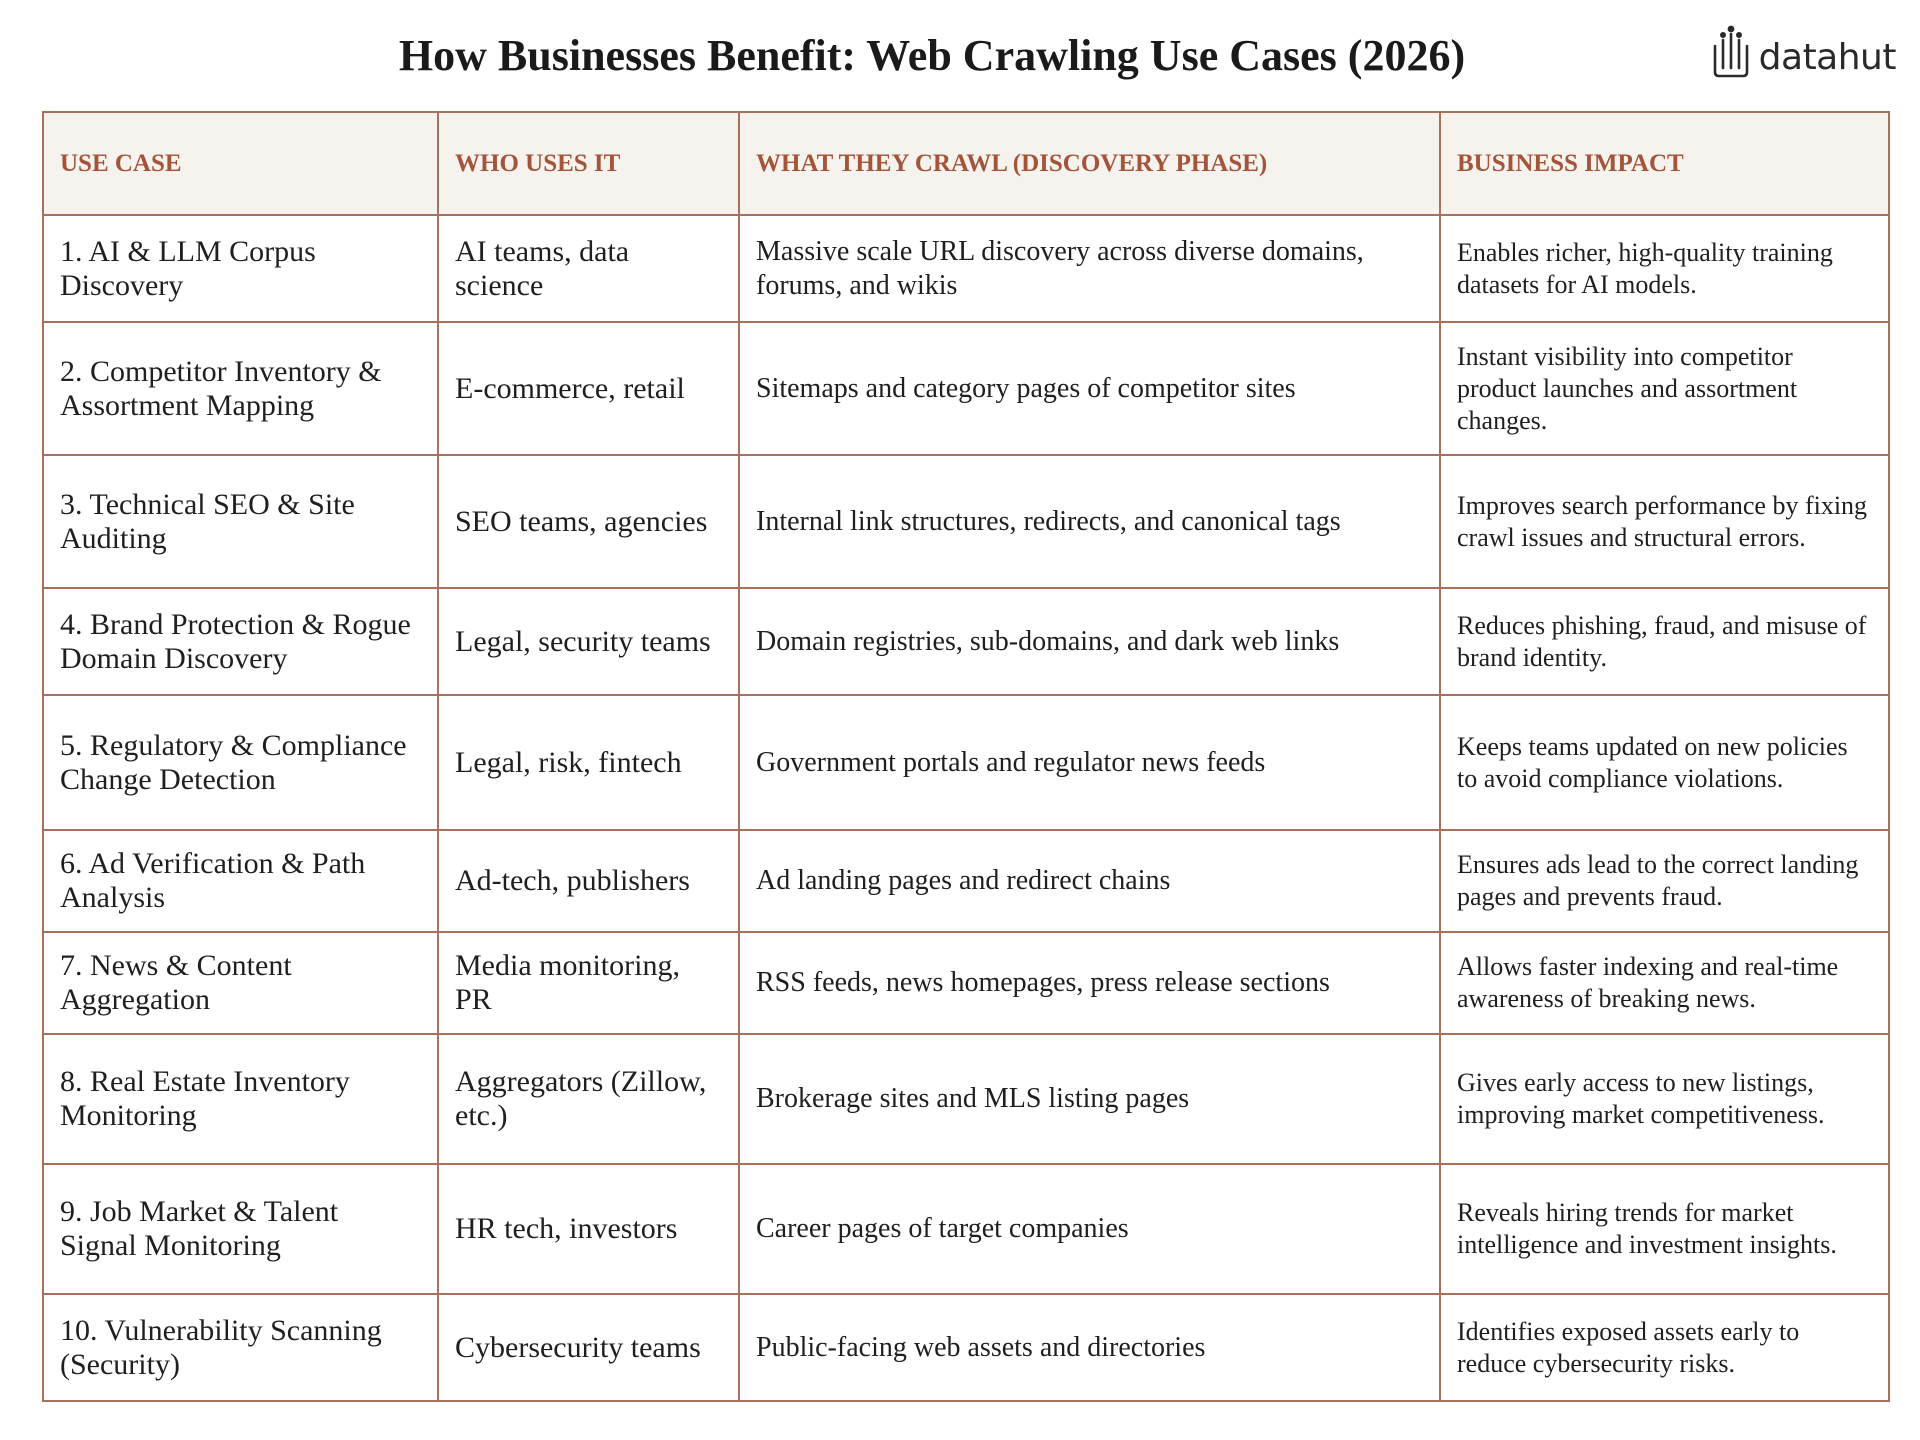  I want to click on who-uses-cell: Ad-tech, publishers, so click(588, 881).